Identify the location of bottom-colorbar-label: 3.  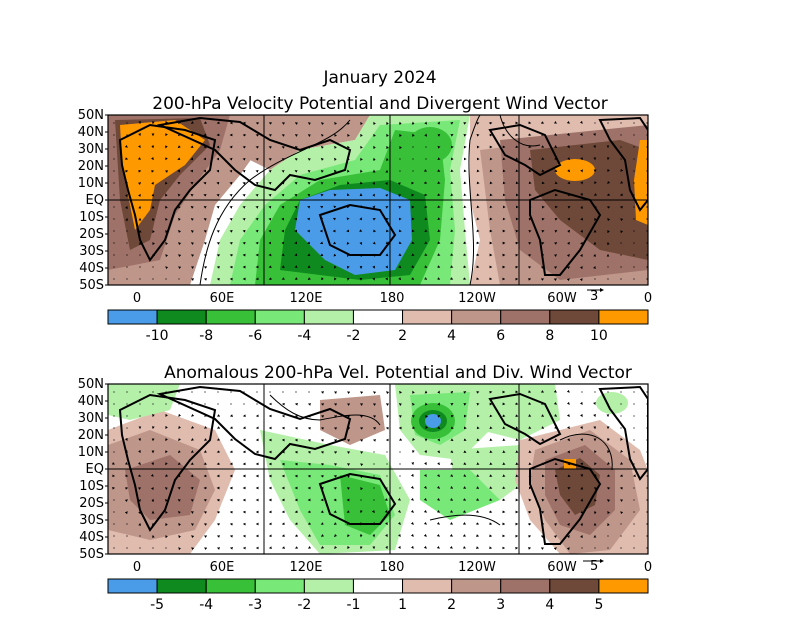
(500, 605).